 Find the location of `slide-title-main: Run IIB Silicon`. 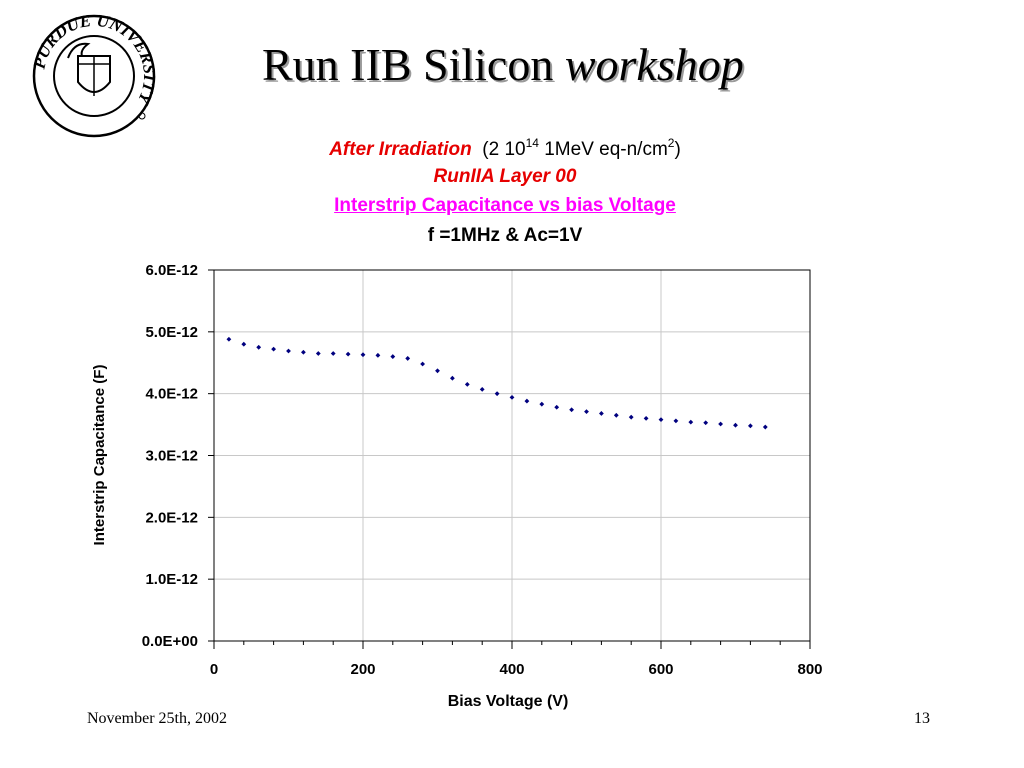

slide-title-main: Run IIB Silicon is located at coordinates (408, 64).